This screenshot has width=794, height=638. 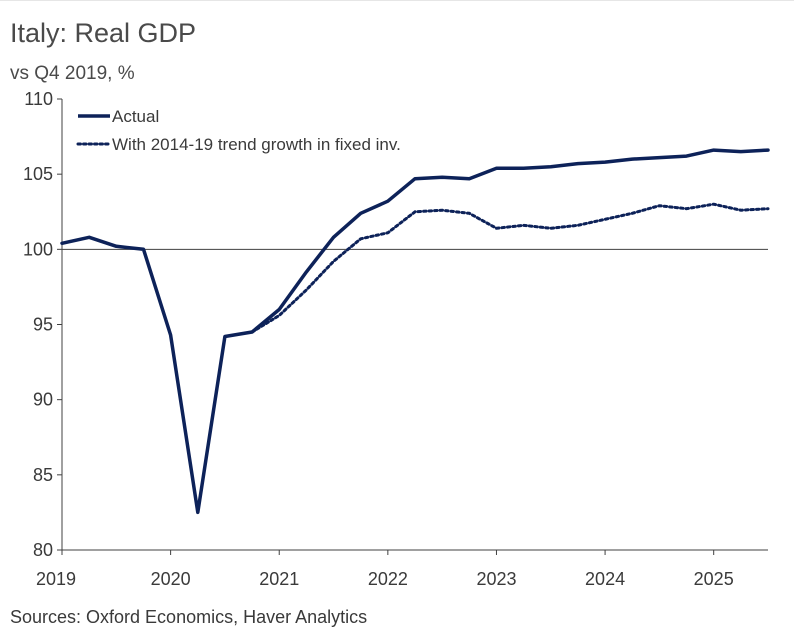 I want to click on x-axis-ticks: 2019 2020 2021 2022 2023 2024 2025, so click(x=385, y=569).